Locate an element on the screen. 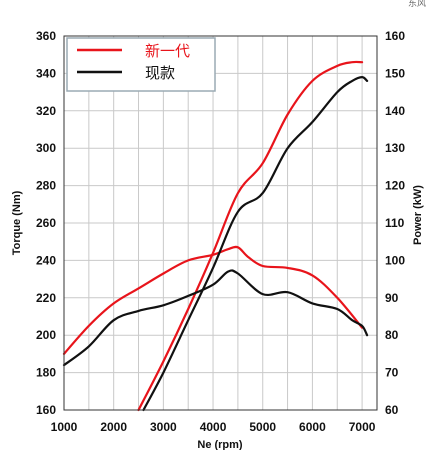 Image resolution: width=430 pixels, height=450 pixels. y-right-tick-label: 160 is located at coordinates (395, 36).